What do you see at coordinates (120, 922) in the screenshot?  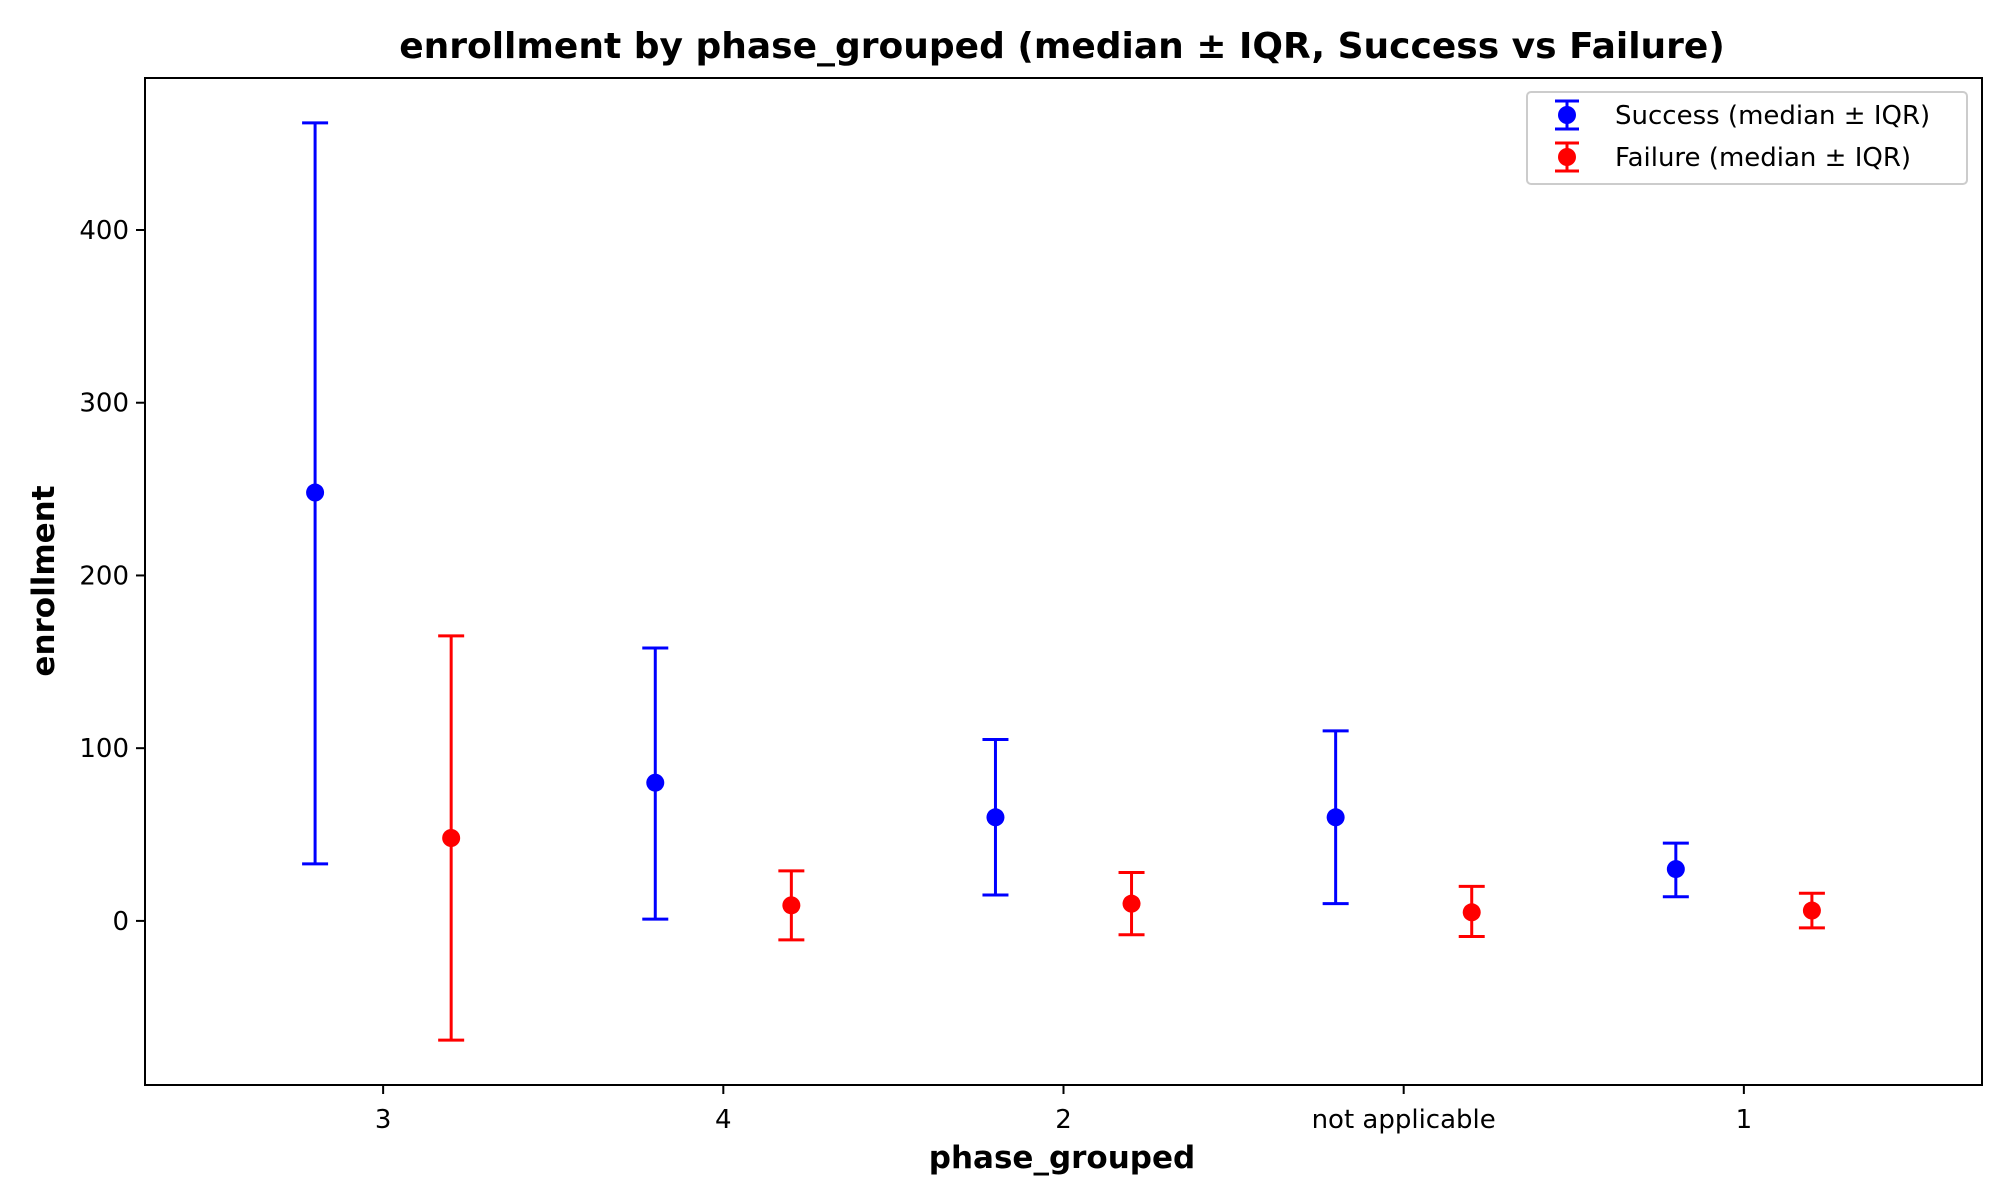 I see `y-tick-label-0: 0` at bounding box center [120, 922].